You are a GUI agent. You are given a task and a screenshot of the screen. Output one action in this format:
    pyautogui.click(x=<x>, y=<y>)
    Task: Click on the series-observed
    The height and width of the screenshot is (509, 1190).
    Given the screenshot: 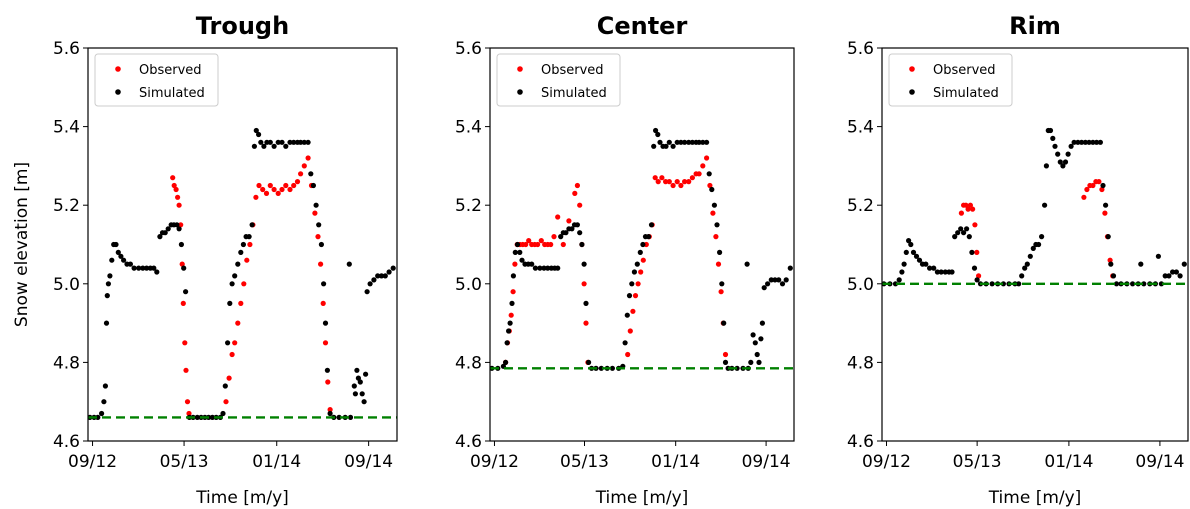 What is the action you would take?
    pyautogui.click(x=1037, y=229)
    